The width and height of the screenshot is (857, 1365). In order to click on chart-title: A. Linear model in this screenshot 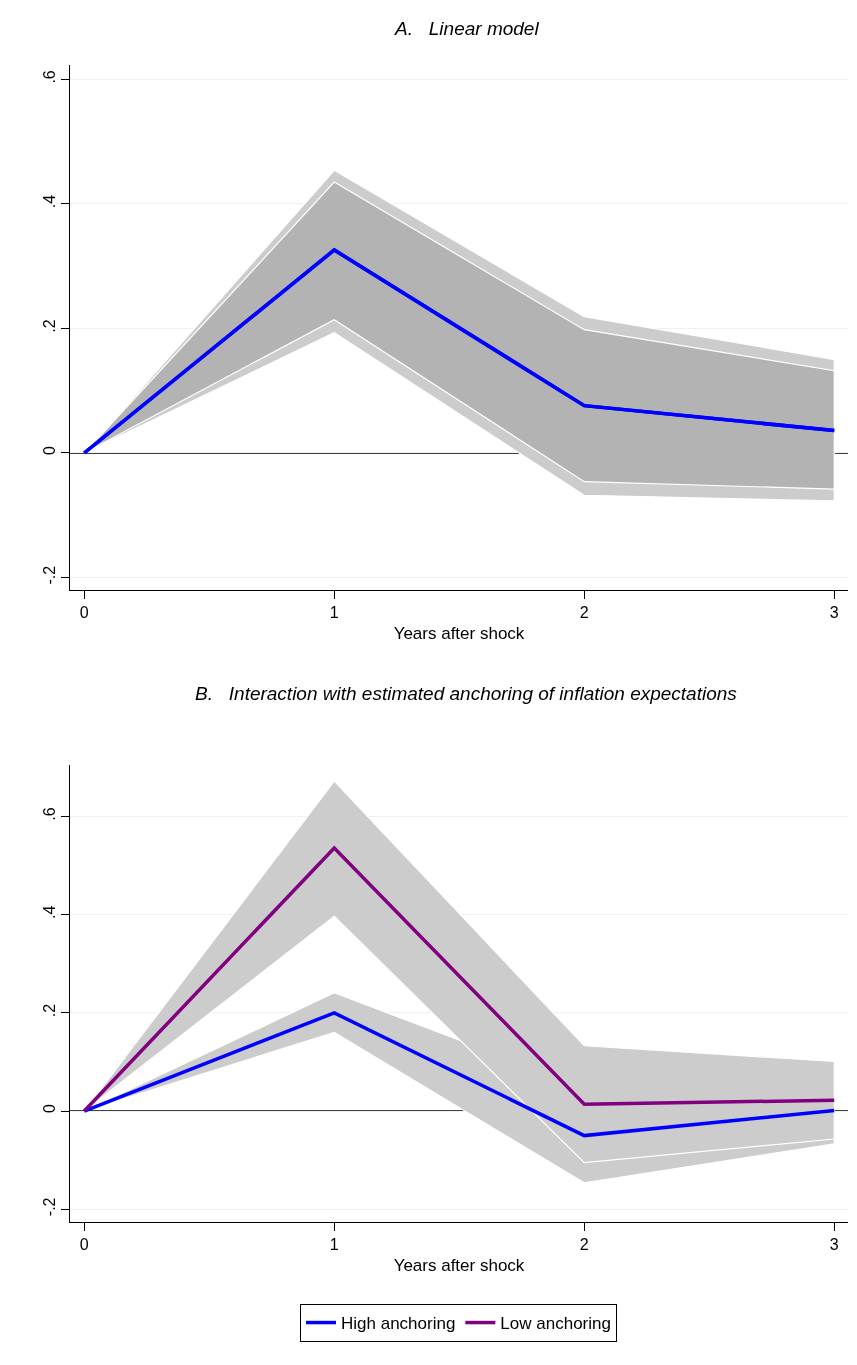, I will do `click(467, 28)`.